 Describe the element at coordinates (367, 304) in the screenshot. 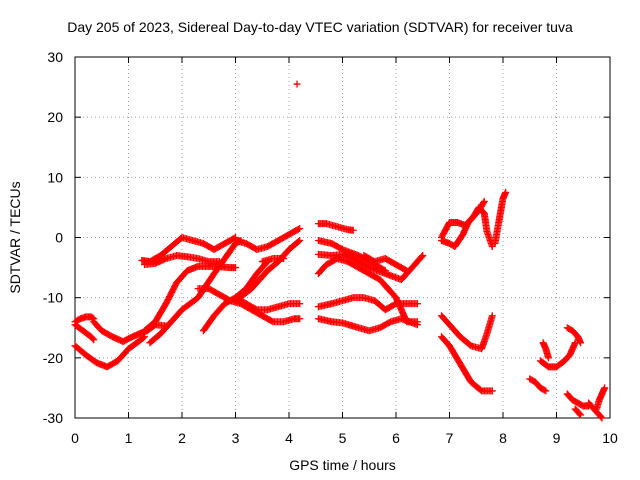

I see `series-arc-t` at that location.